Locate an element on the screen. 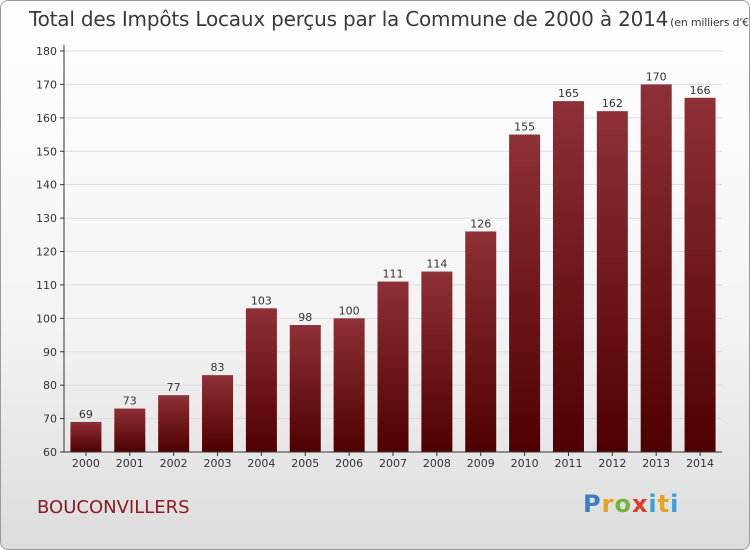  bar-2001 is located at coordinates (130, 430).